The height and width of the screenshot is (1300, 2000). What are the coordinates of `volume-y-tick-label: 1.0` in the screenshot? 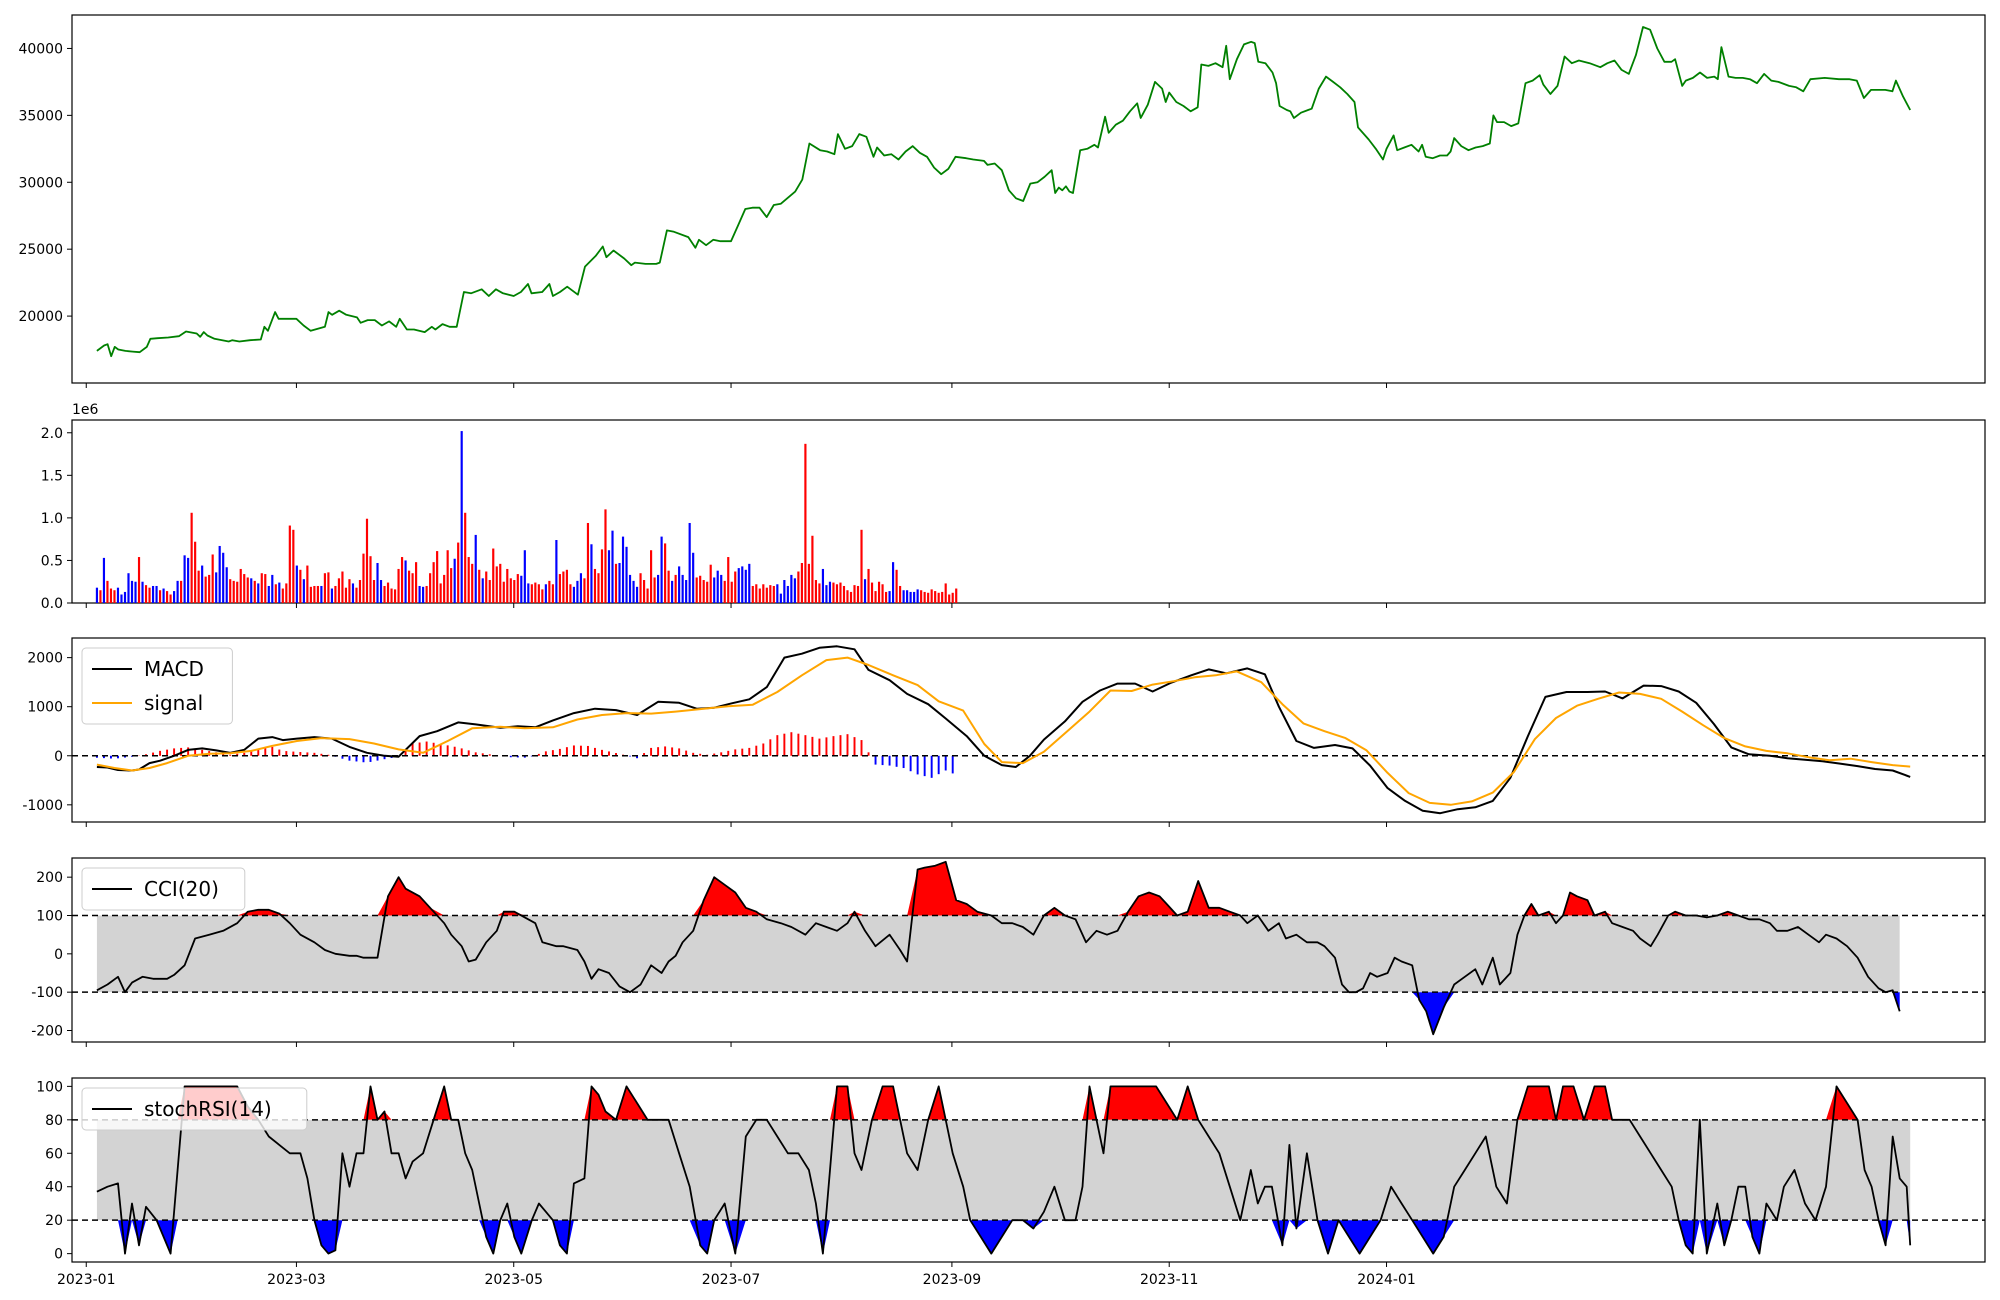 It's located at (52, 519).